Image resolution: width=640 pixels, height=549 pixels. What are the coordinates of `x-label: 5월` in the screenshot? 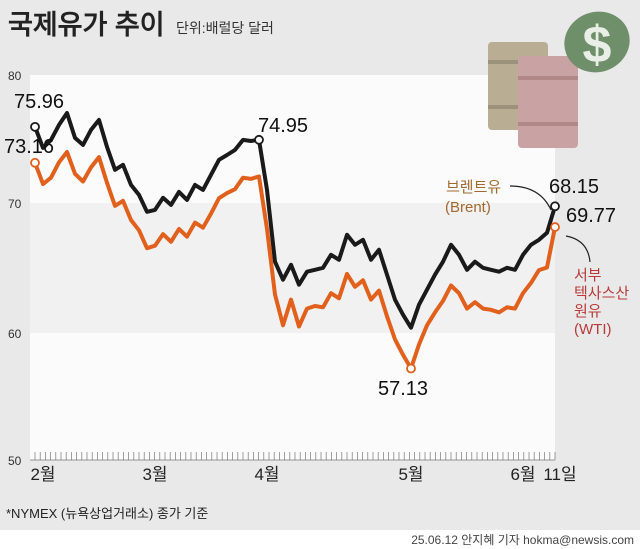 It's located at (410, 474).